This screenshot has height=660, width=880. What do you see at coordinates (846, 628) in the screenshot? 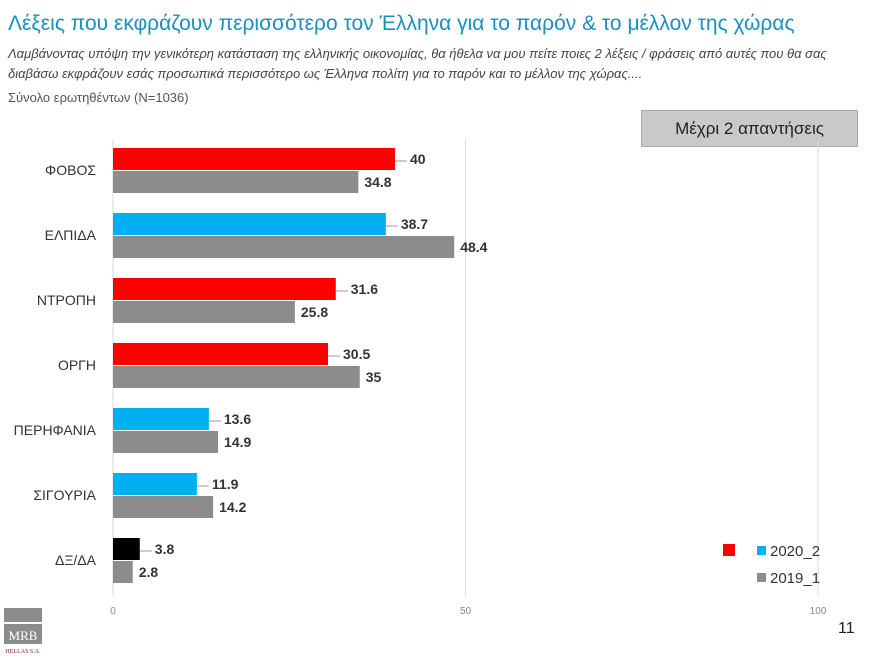
I see `page-number: 11` at bounding box center [846, 628].